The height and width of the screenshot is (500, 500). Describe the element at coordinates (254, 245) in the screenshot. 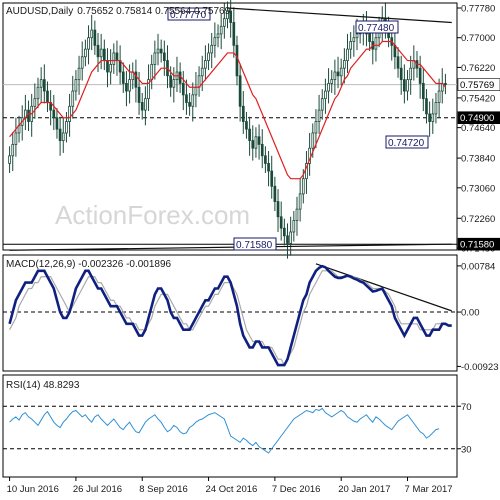

I see `annotation-label-3: 0.71580` at that location.